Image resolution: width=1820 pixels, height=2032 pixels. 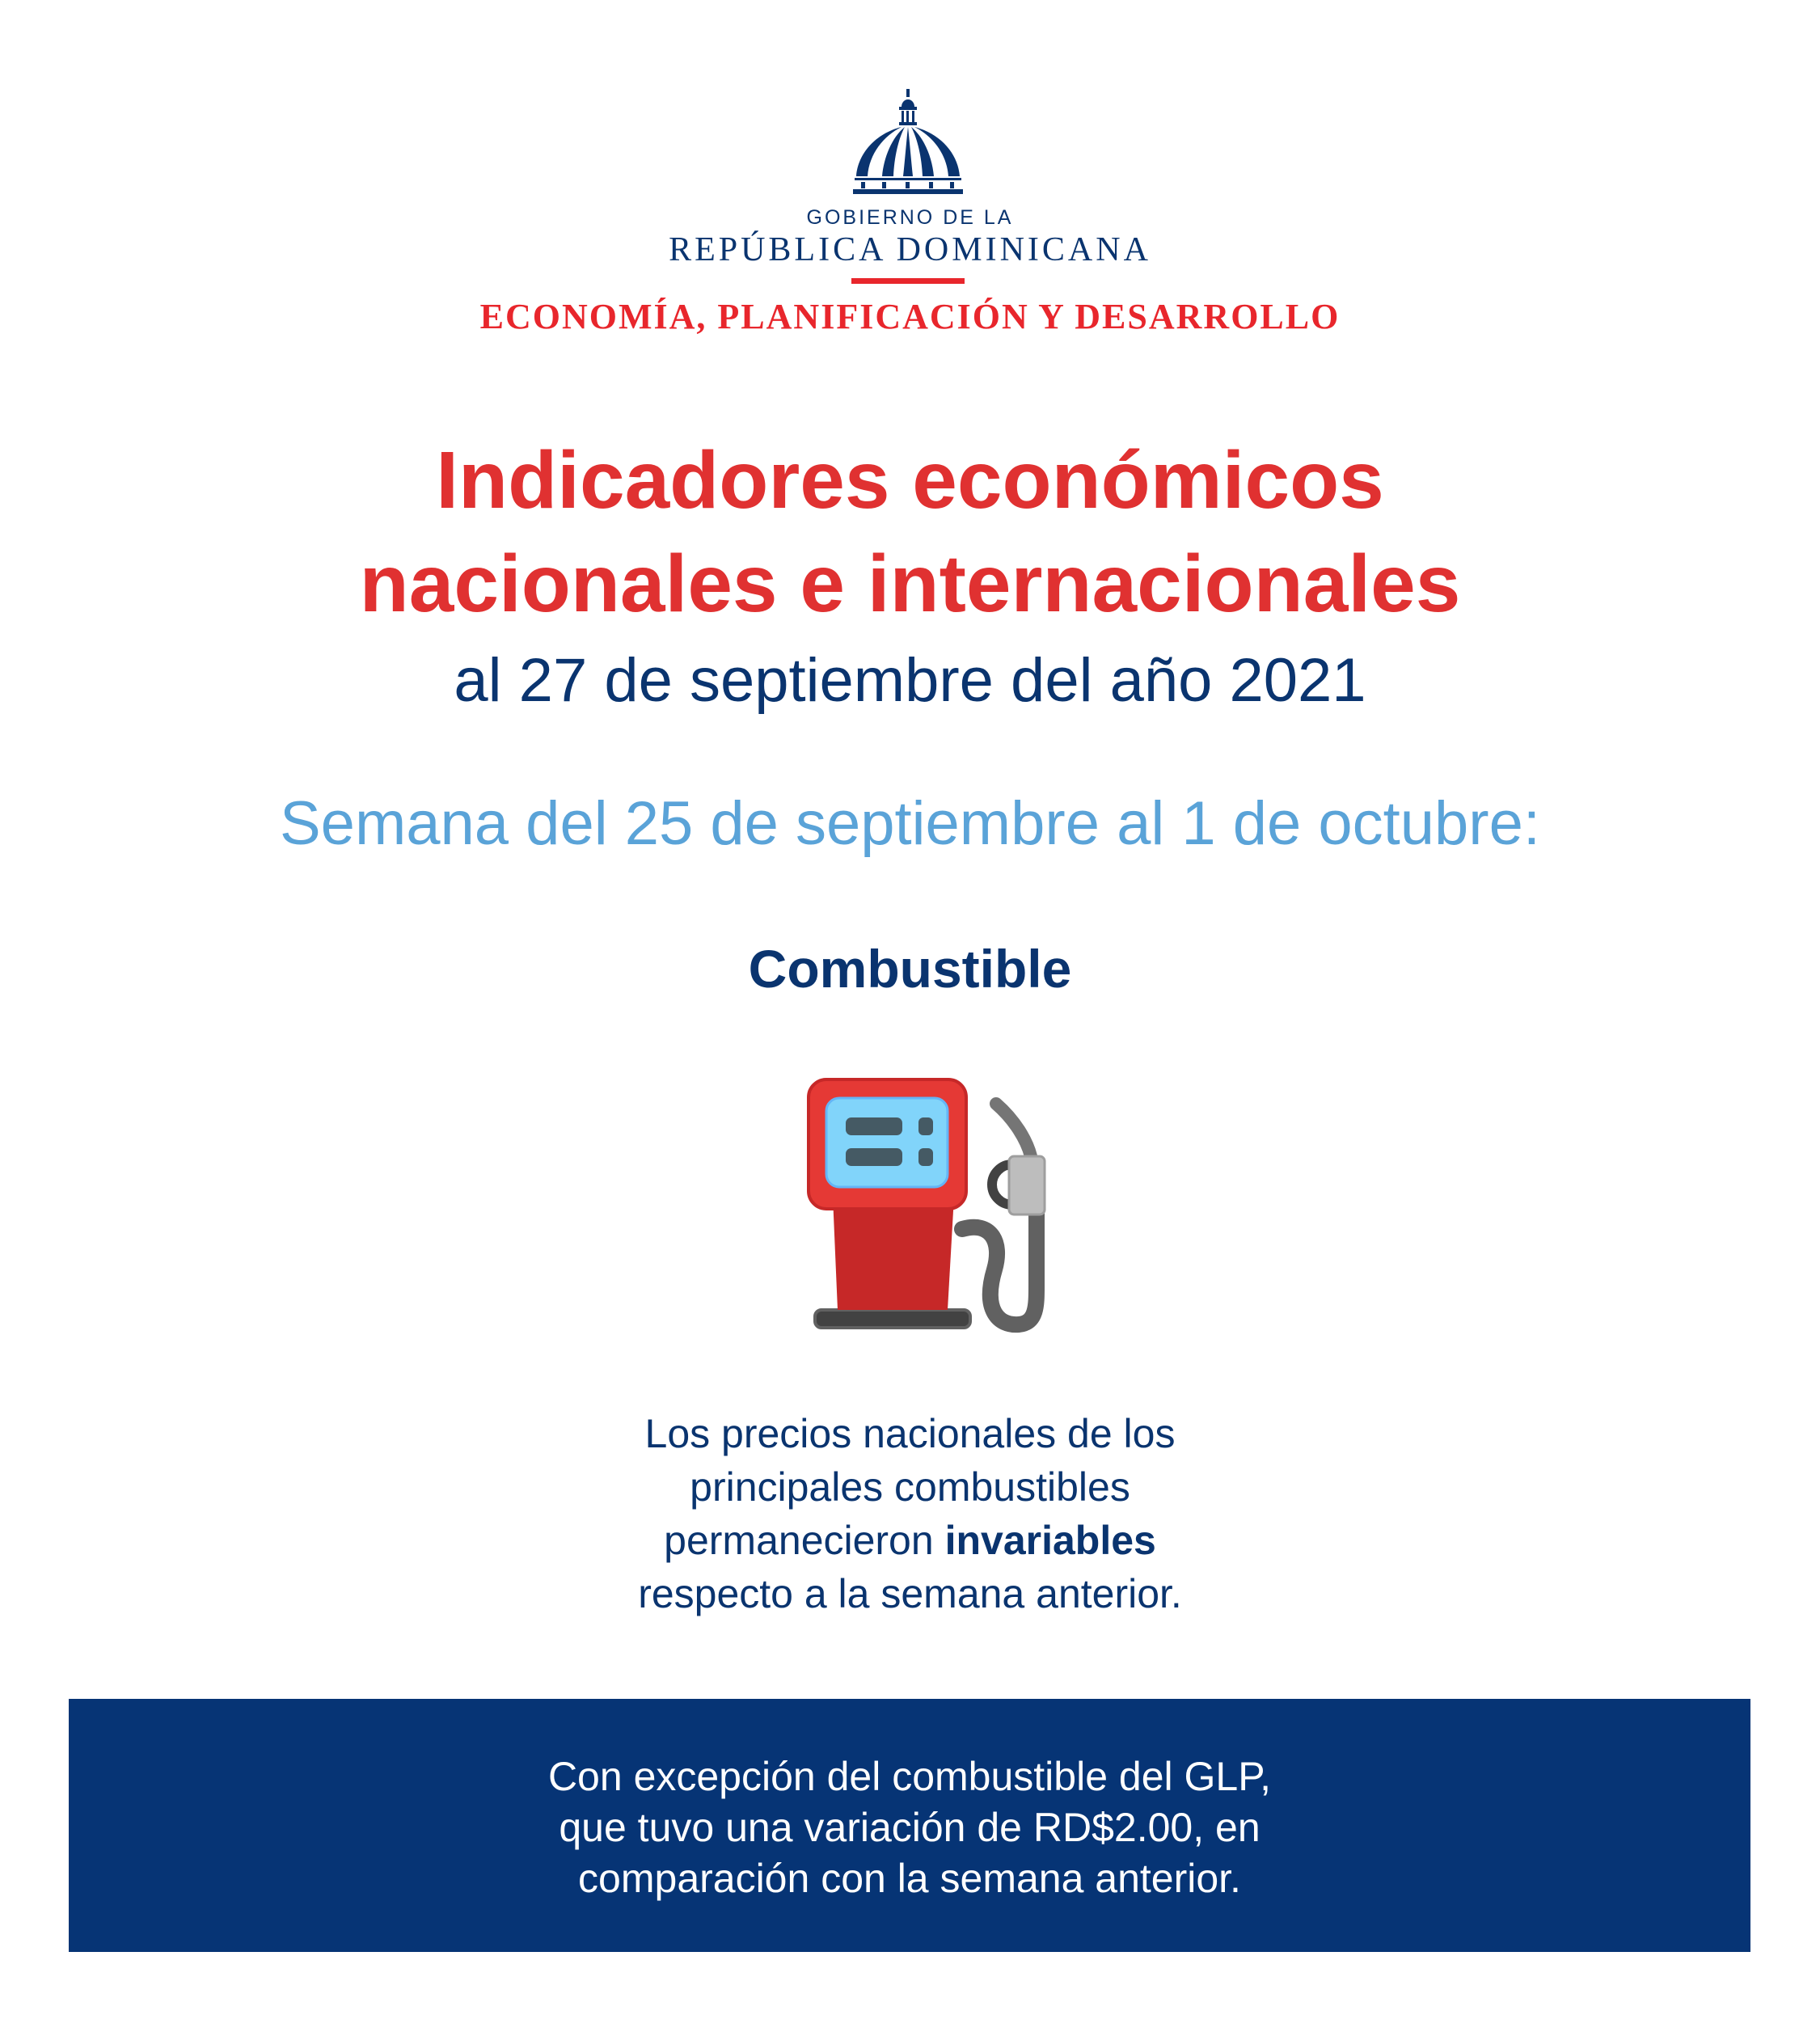 I want to click on logo-text-gobierno: GOBIERNO DE LA, so click(x=910, y=217).